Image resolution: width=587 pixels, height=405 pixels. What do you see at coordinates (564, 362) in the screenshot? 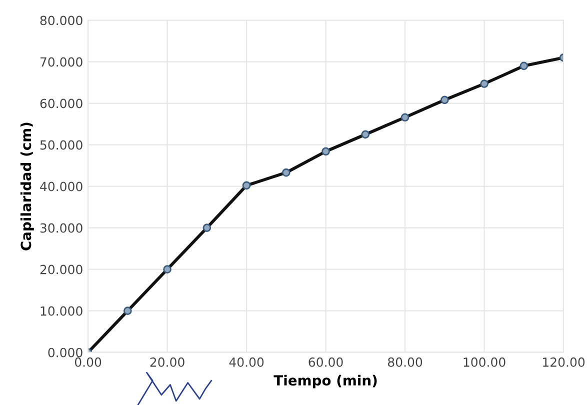
I see `x-tick-label: 120.00` at bounding box center [564, 362].